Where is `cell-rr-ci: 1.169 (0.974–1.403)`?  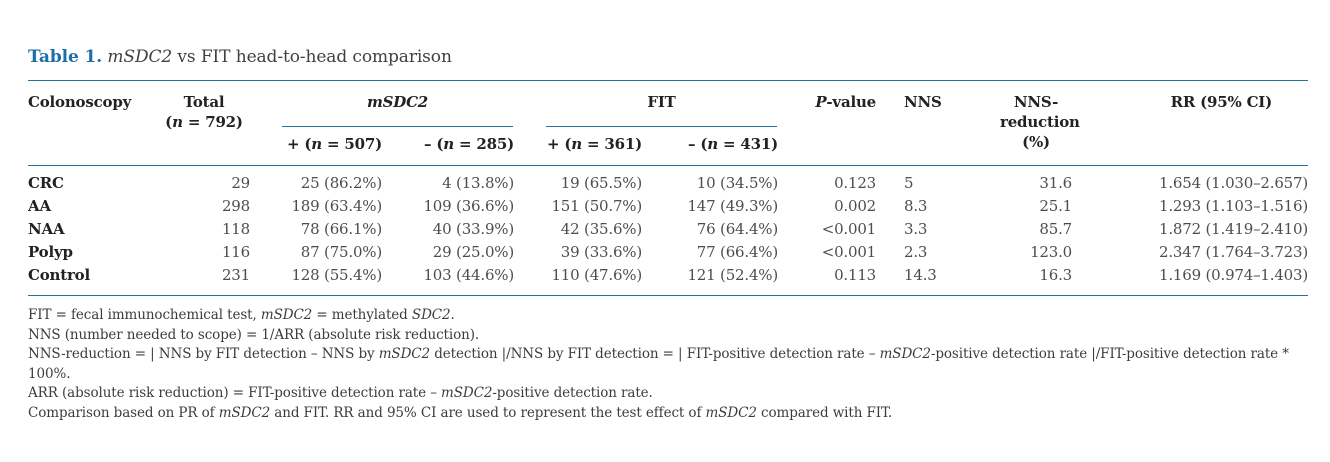 cell-rr-ci: 1.169 (0.974–1.403) is located at coordinates (1234, 275).